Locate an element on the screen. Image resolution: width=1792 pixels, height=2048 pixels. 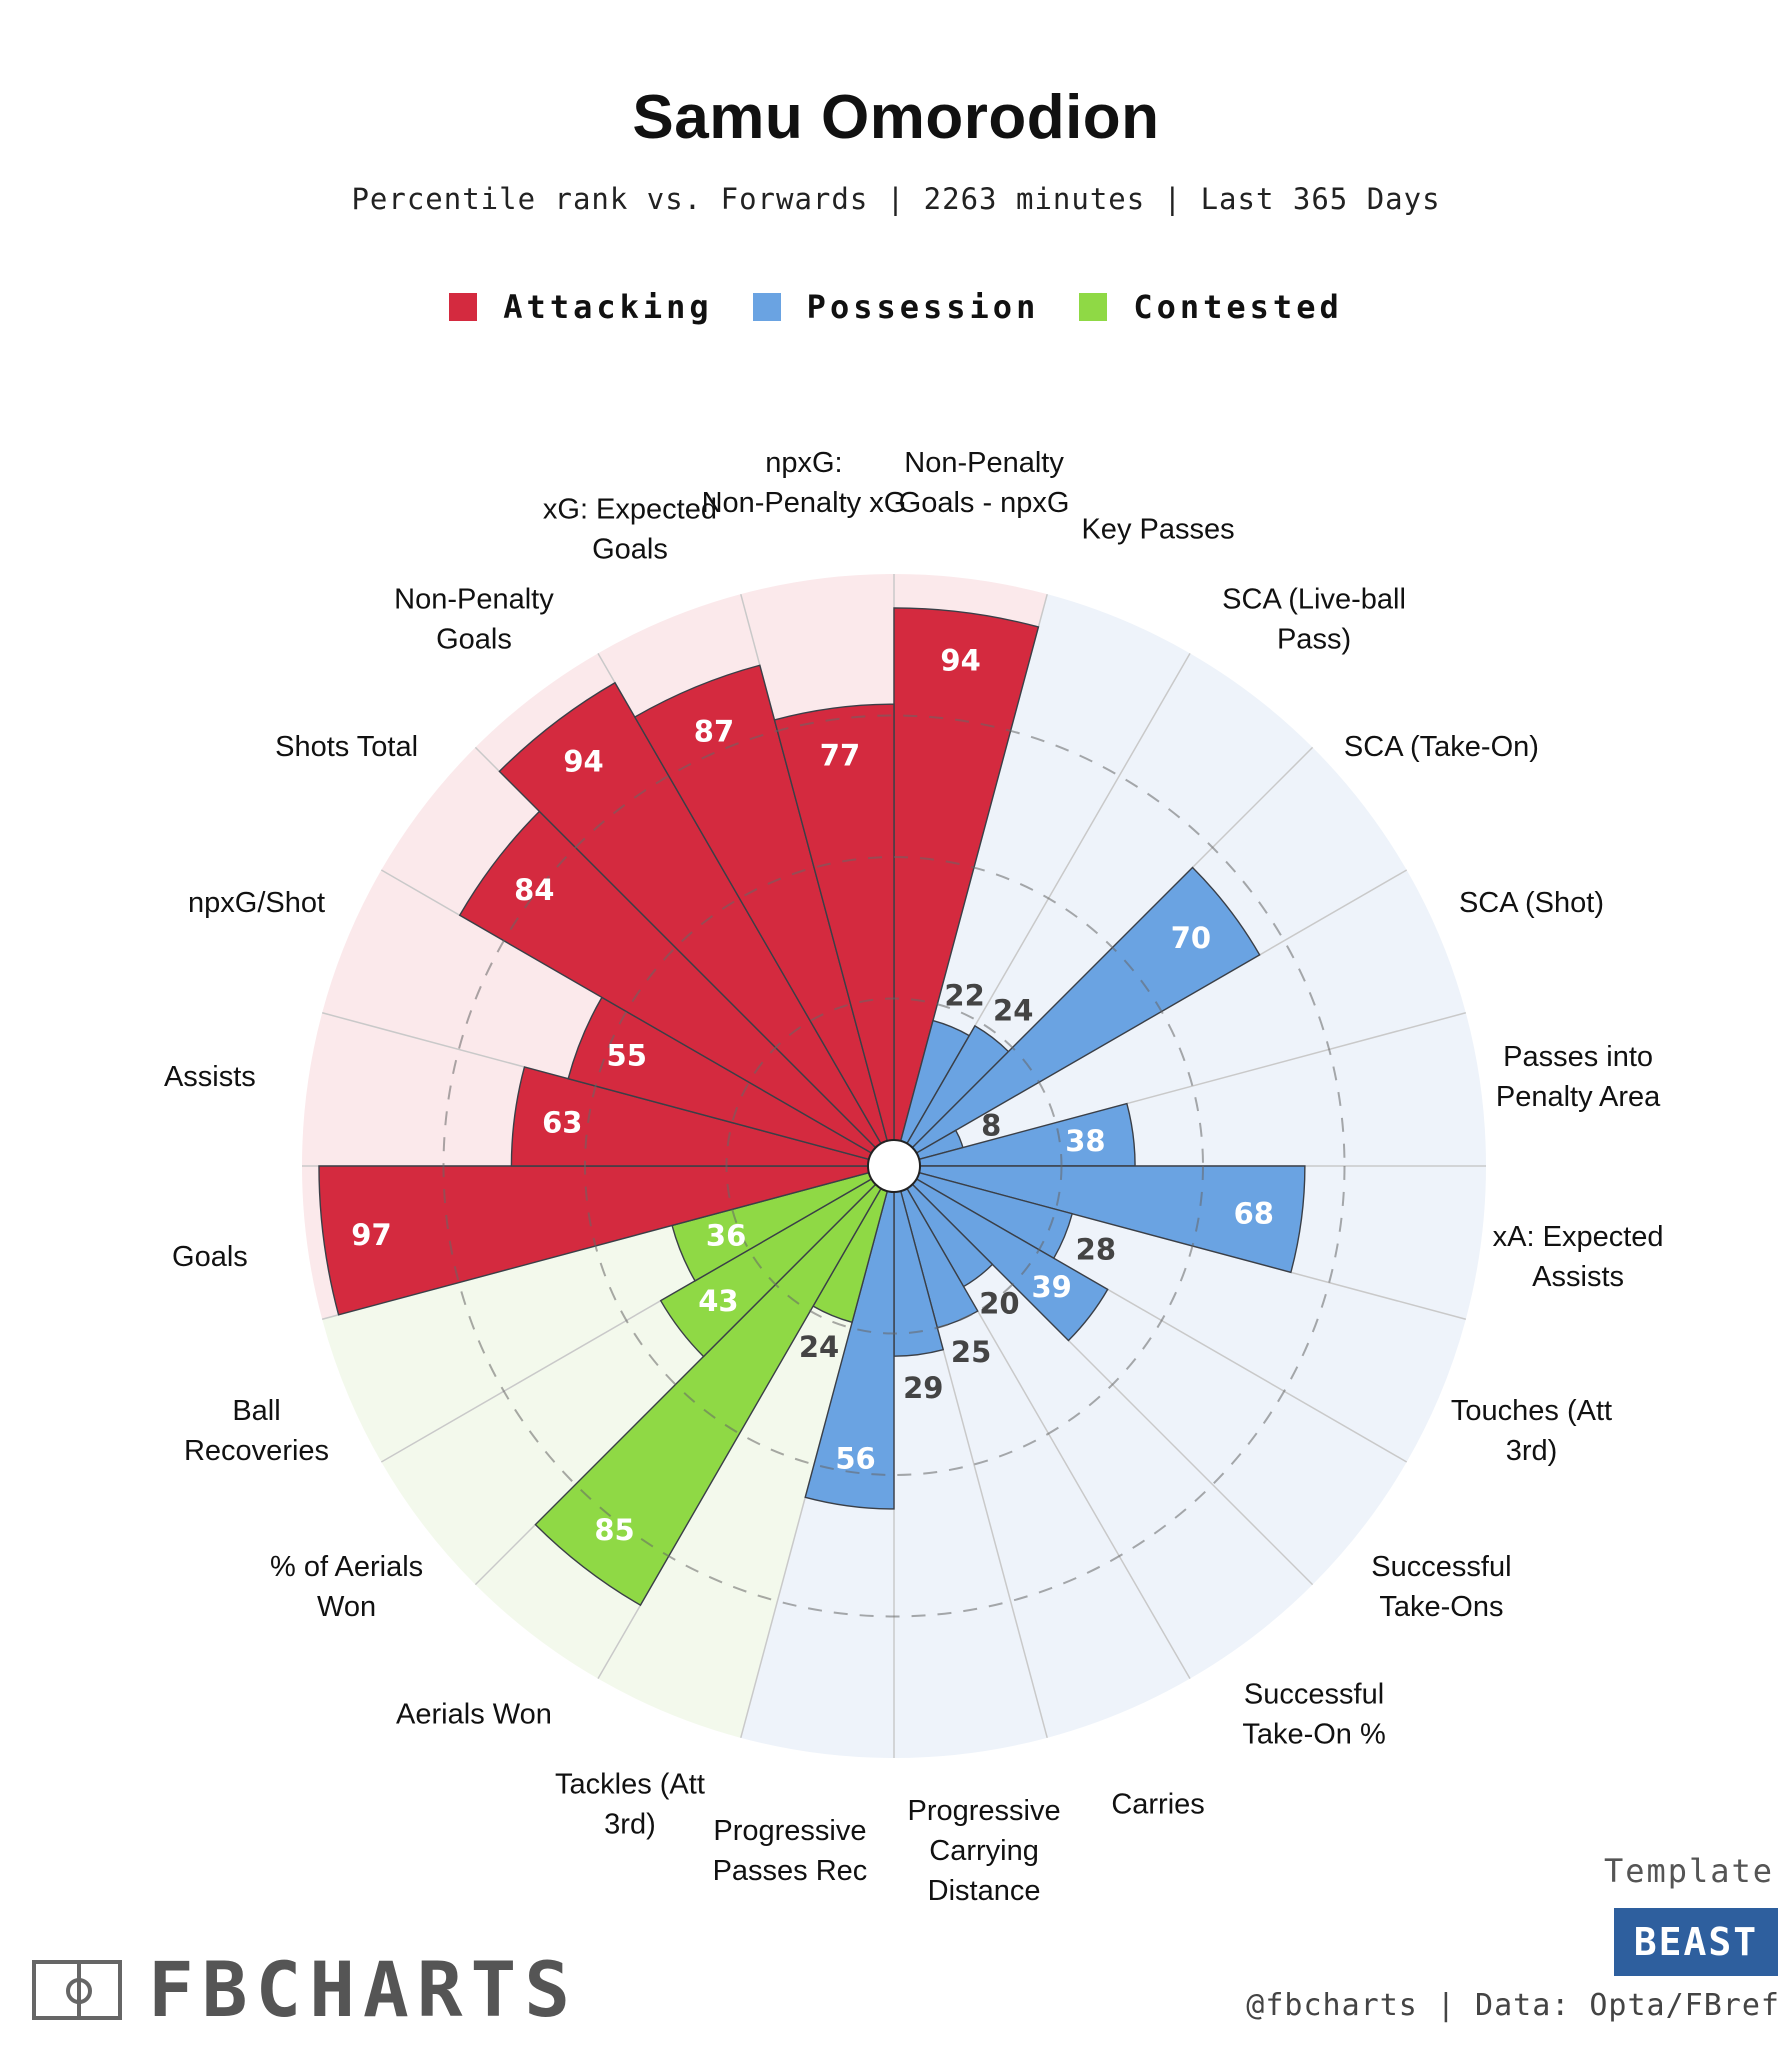
pitch-icon is located at coordinates (77, 1989).